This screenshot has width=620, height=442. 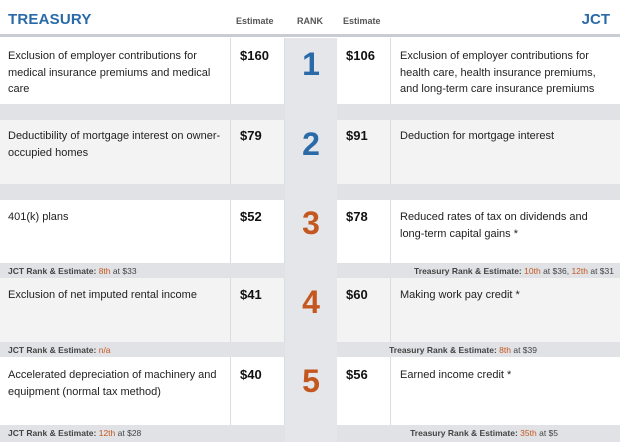 What do you see at coordinates (548, 433) in the screenshot?
I see `note-value: at $5` at bounding box center [548, 433].